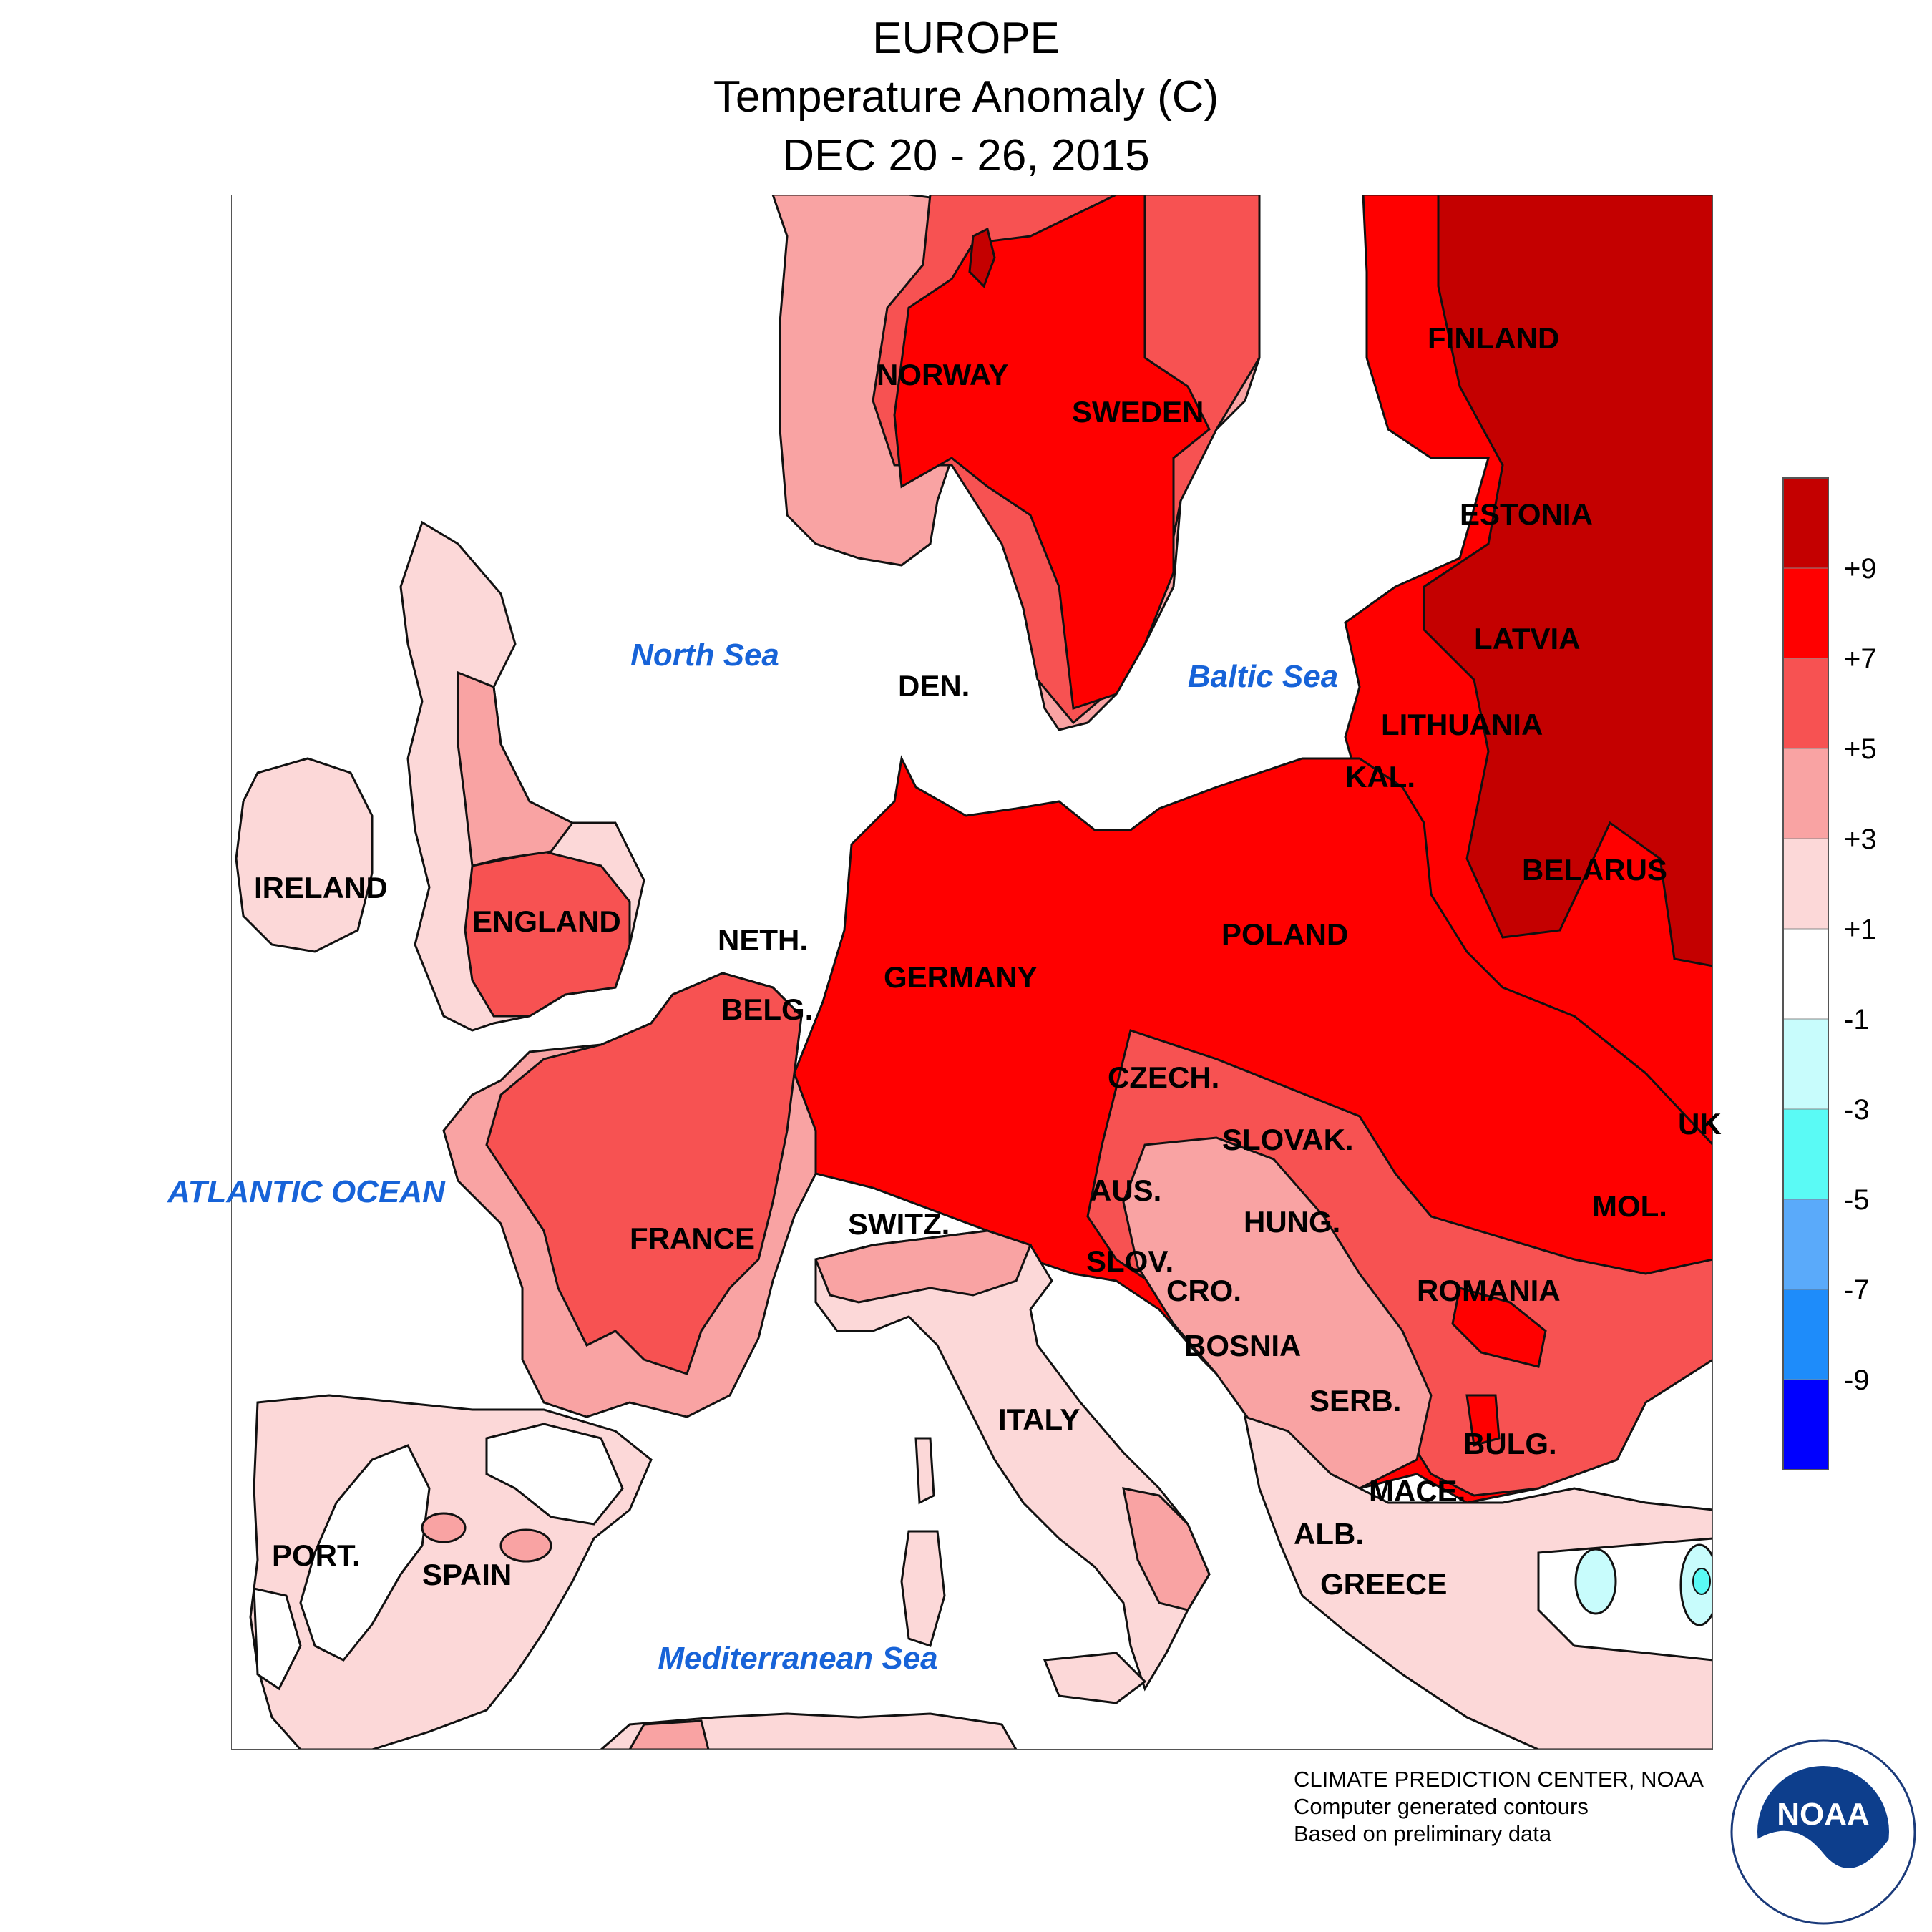 The height and width of the screenshot is (1932, 1932). What do you see at coordinates (1860, 839) in the screenshot?
I see `legend-tick-label: +3` at bounding box center [1860, 839].